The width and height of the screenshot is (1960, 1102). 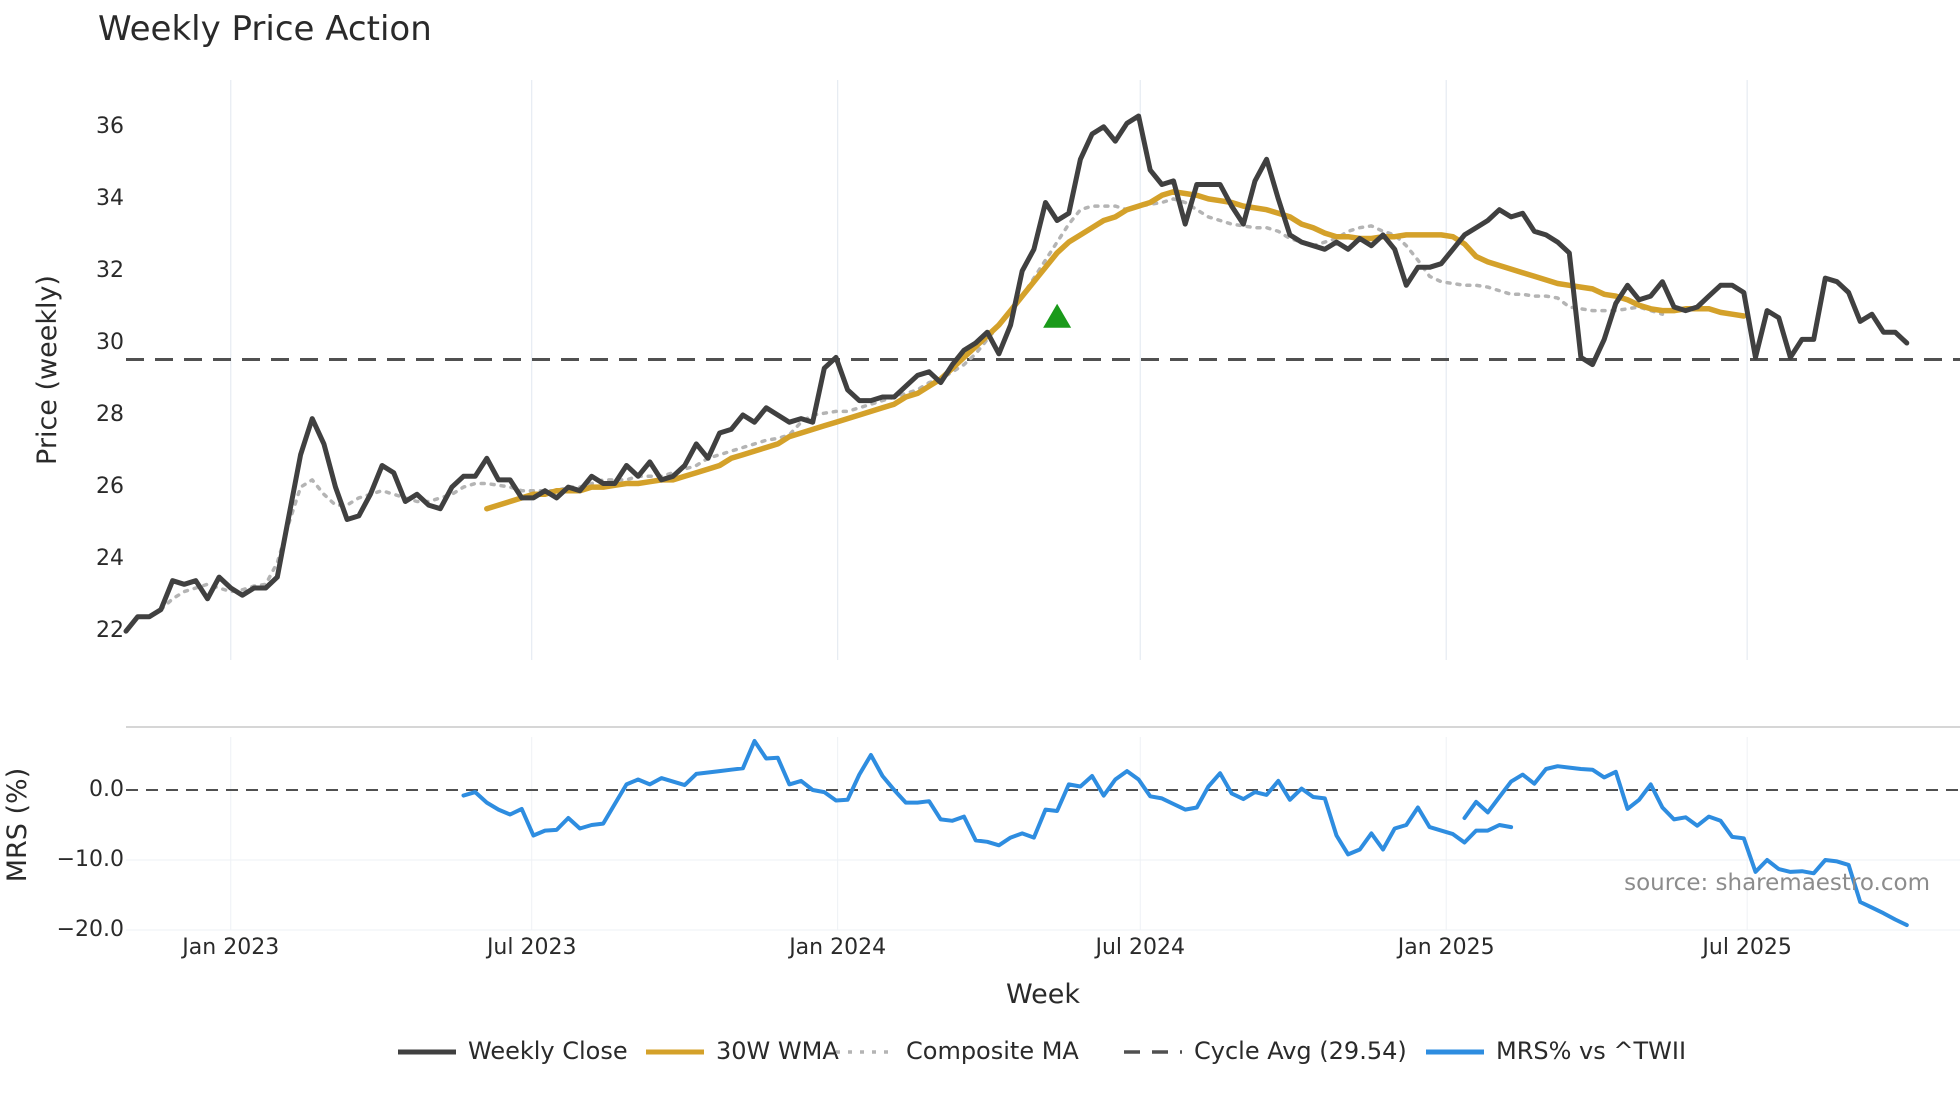 What do you see at coordinates (110, 126) in the screenshot?
I see `price-y-tick-label: 36` at bounding box center [110, 126].